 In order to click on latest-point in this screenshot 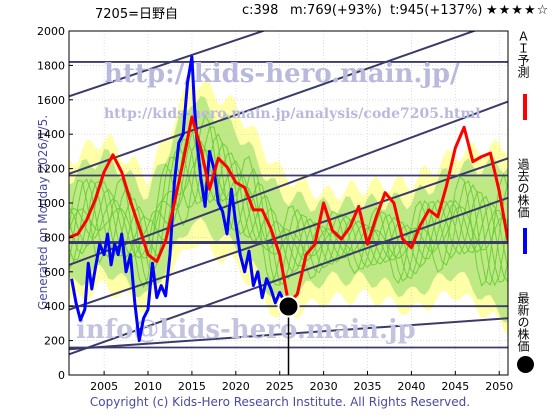, I will do `click(288, 306)`.